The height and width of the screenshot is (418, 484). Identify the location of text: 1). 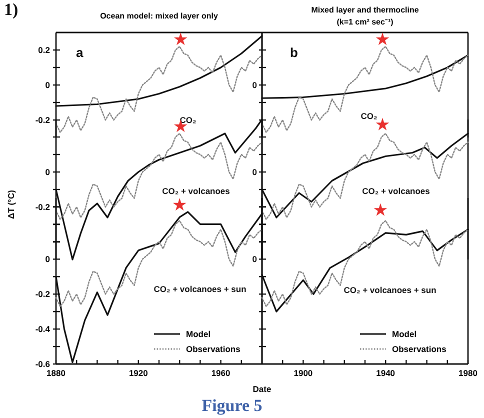
(11, 9).